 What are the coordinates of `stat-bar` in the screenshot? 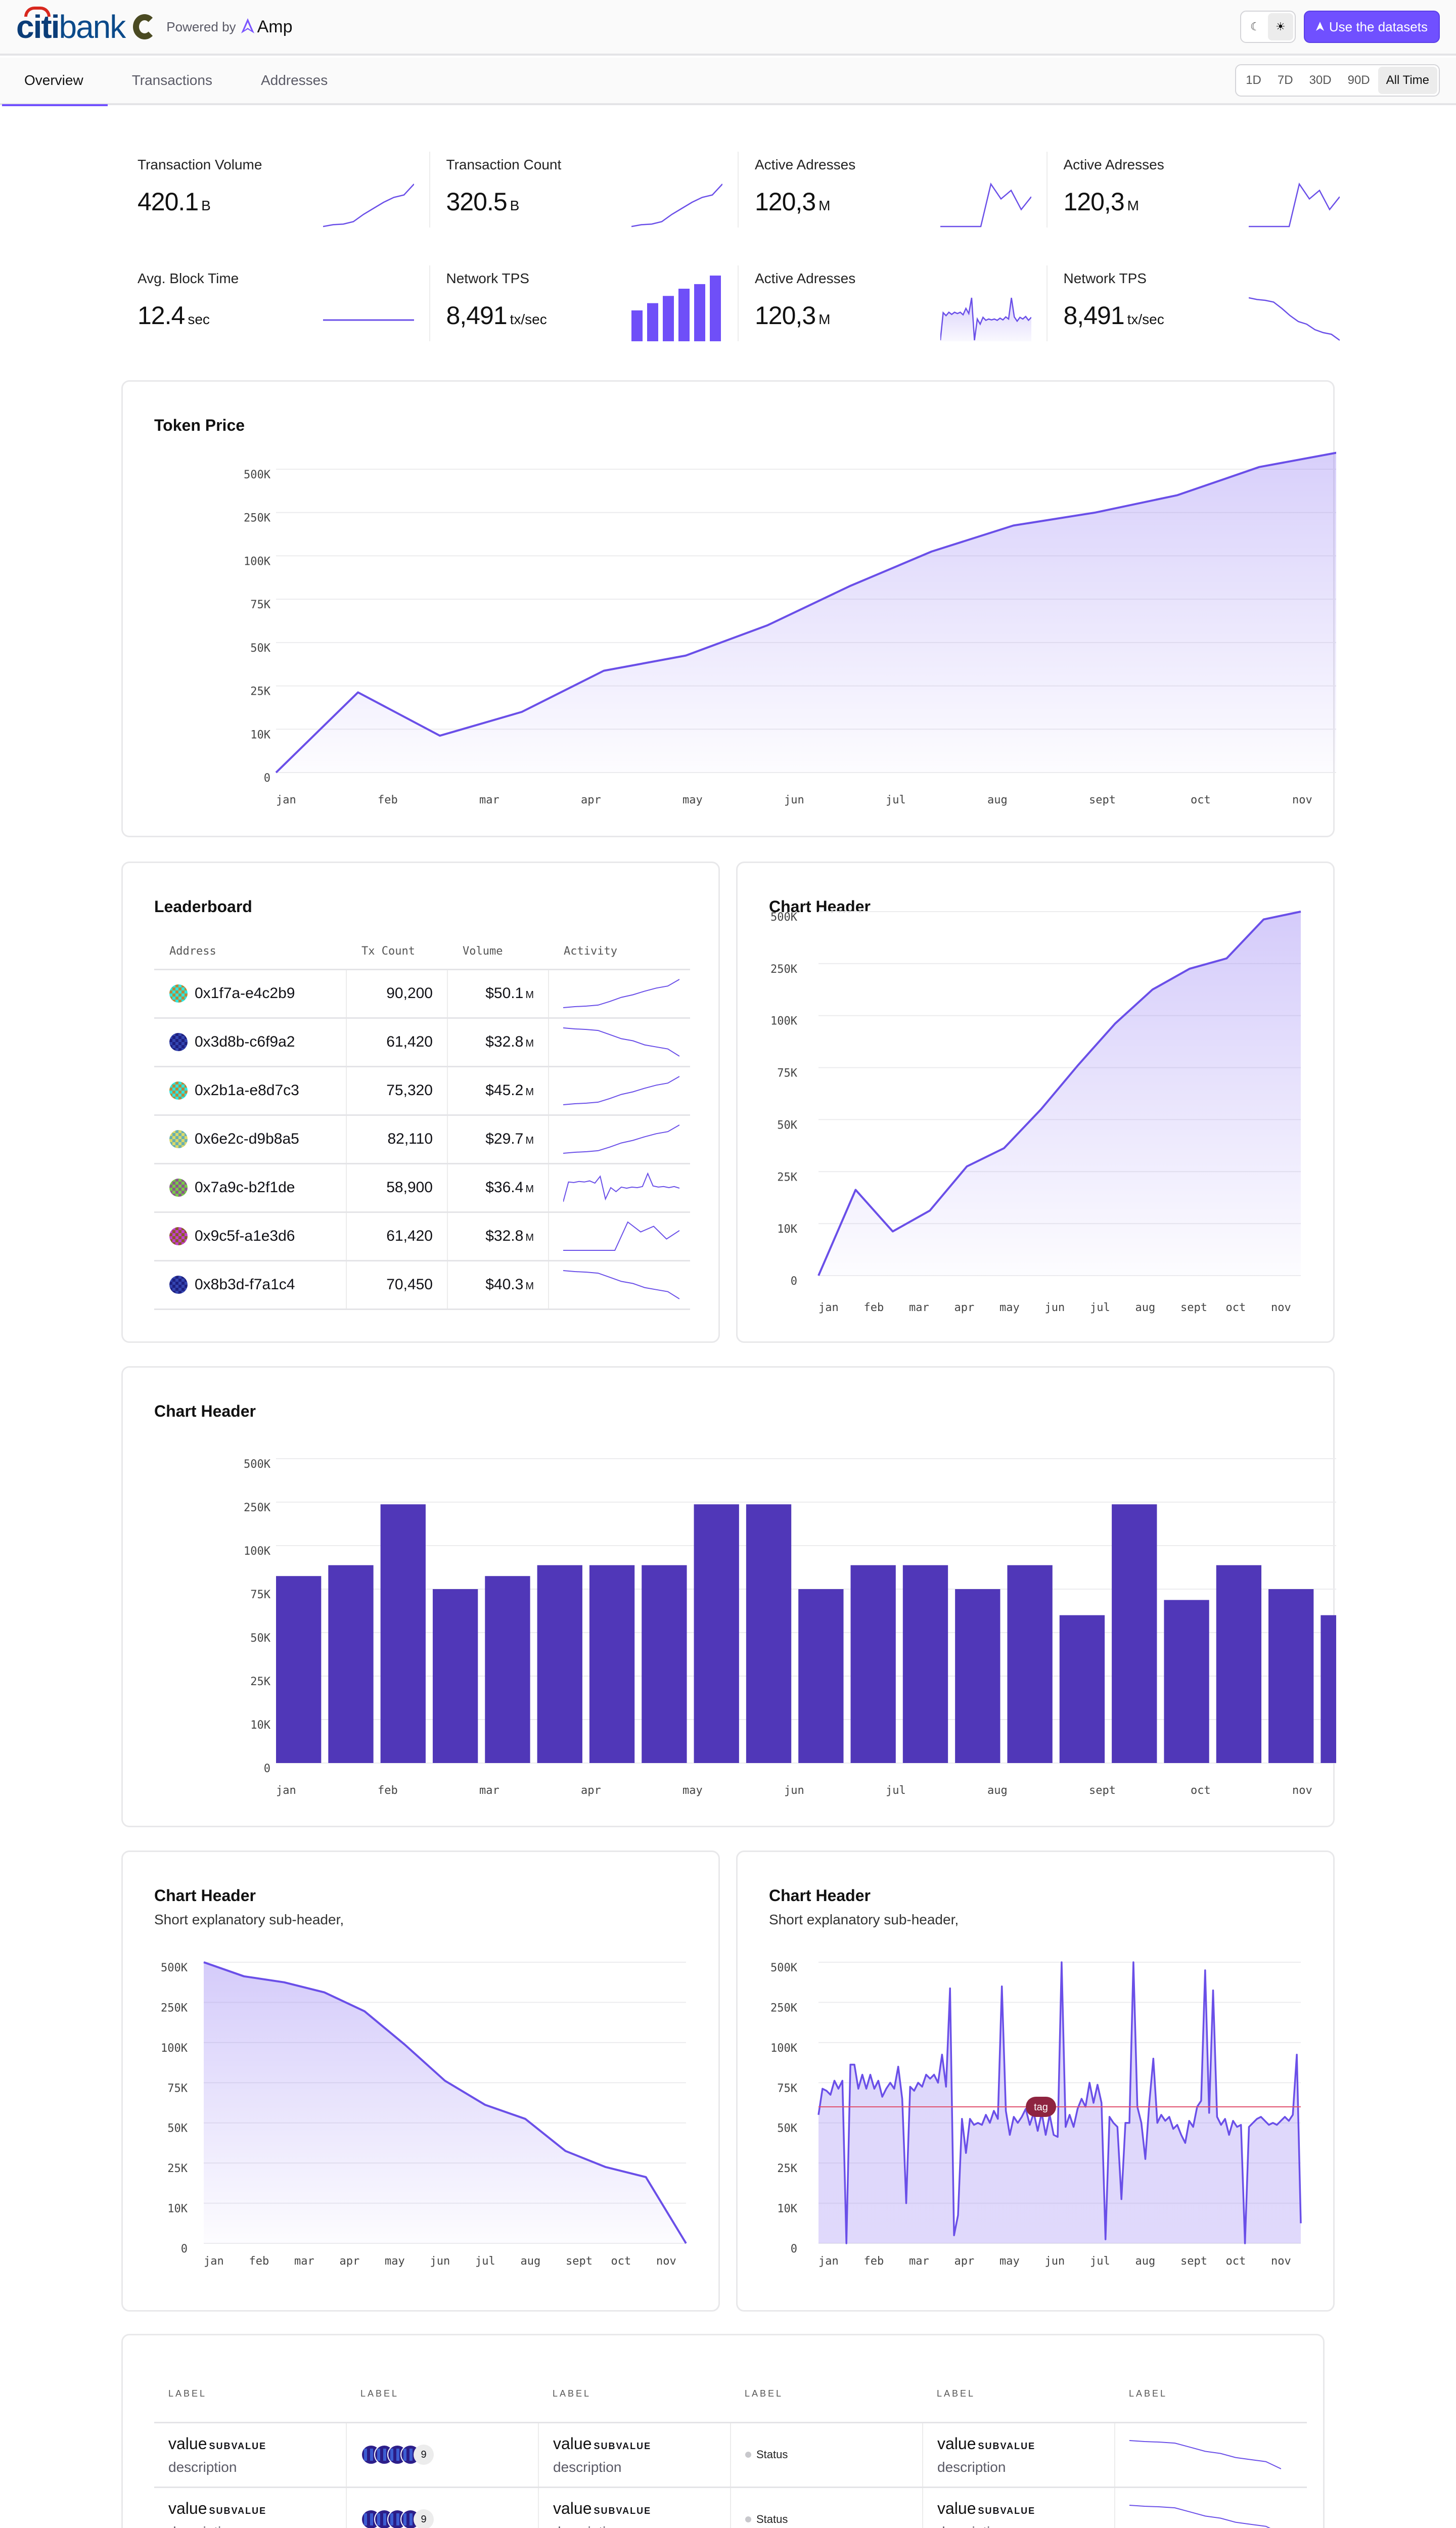 It's located at (684, 315).